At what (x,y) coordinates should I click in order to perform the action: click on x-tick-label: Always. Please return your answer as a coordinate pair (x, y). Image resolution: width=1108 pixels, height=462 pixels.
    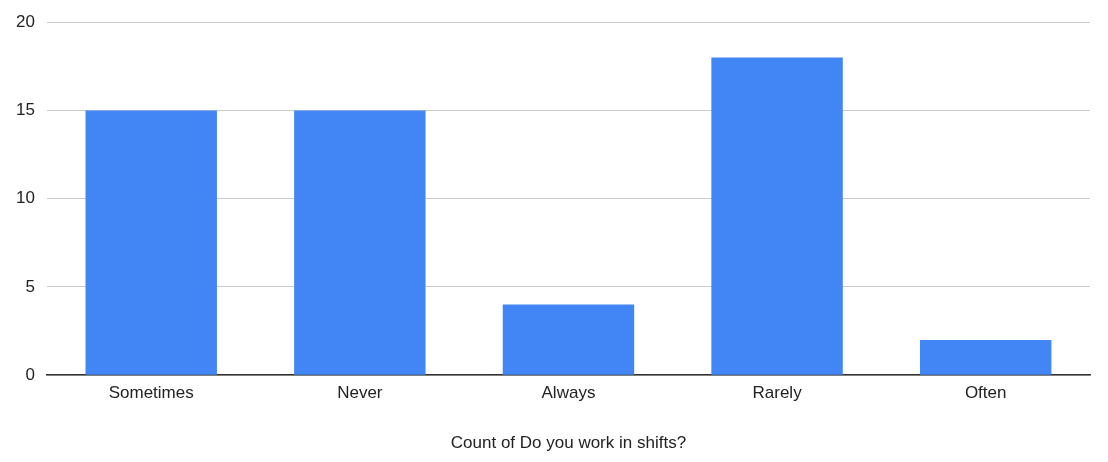
    Looking at the image, I should click on (568, 393).